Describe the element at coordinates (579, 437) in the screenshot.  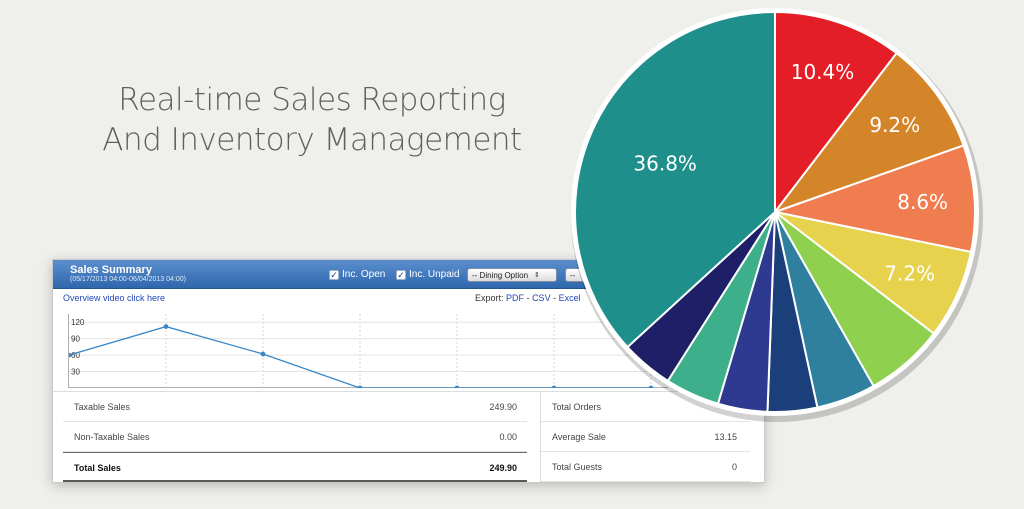
I see `stat-label: Average Sale` at that location.